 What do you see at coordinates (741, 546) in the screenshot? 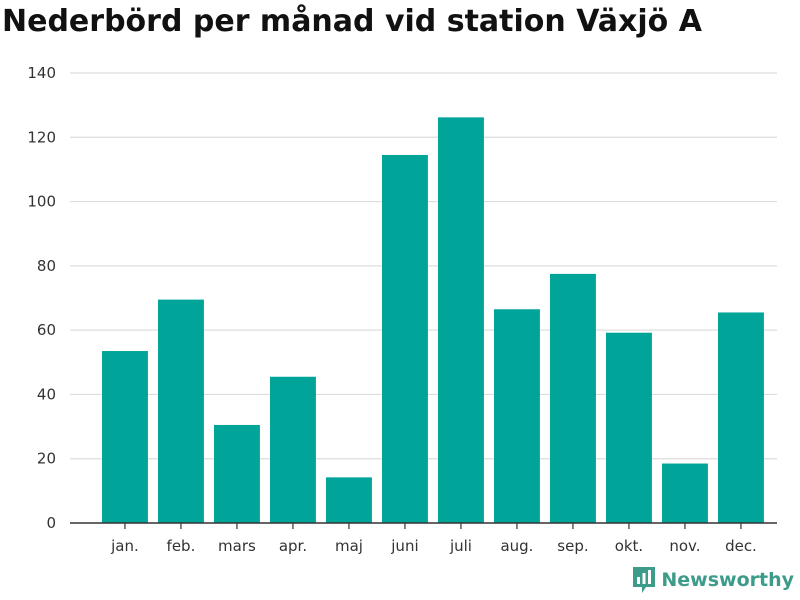
I see `x-tick-label: dec.` at bounding box center [741, 546].